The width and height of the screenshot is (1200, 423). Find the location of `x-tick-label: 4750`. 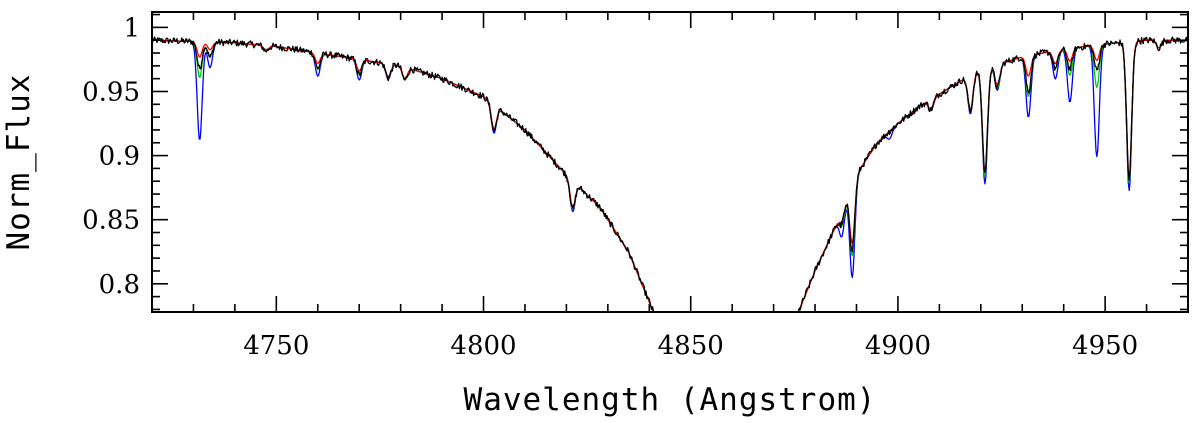

x-tick-label: 4750 is located at coordinates (276, 346).